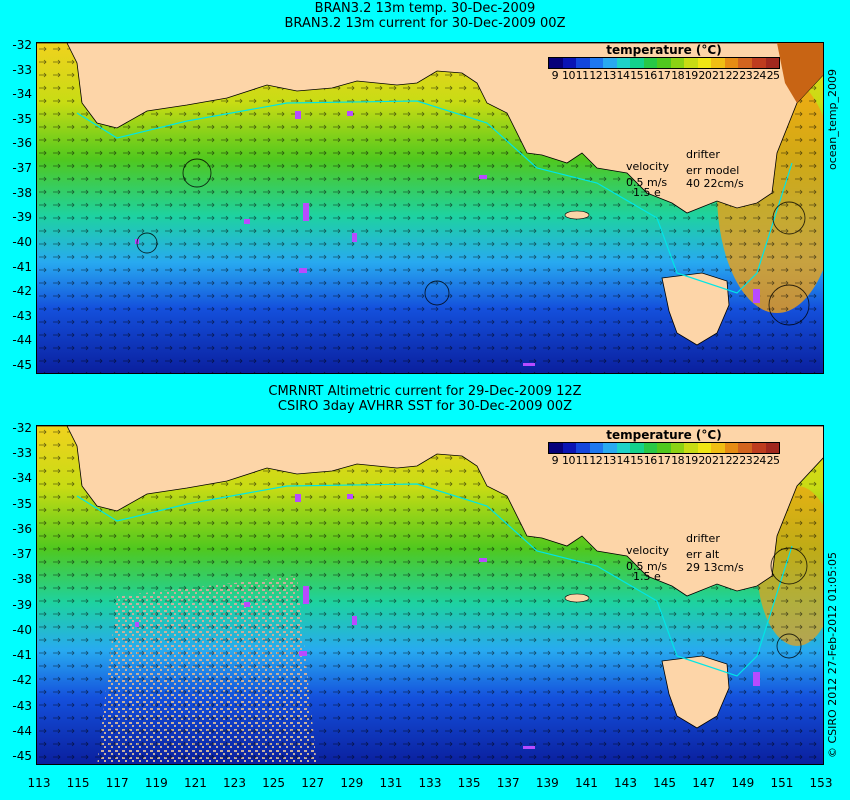 The image size is (850, 800). I want to click on panel2-legend-title: temperature (°C), so click(664, 435).